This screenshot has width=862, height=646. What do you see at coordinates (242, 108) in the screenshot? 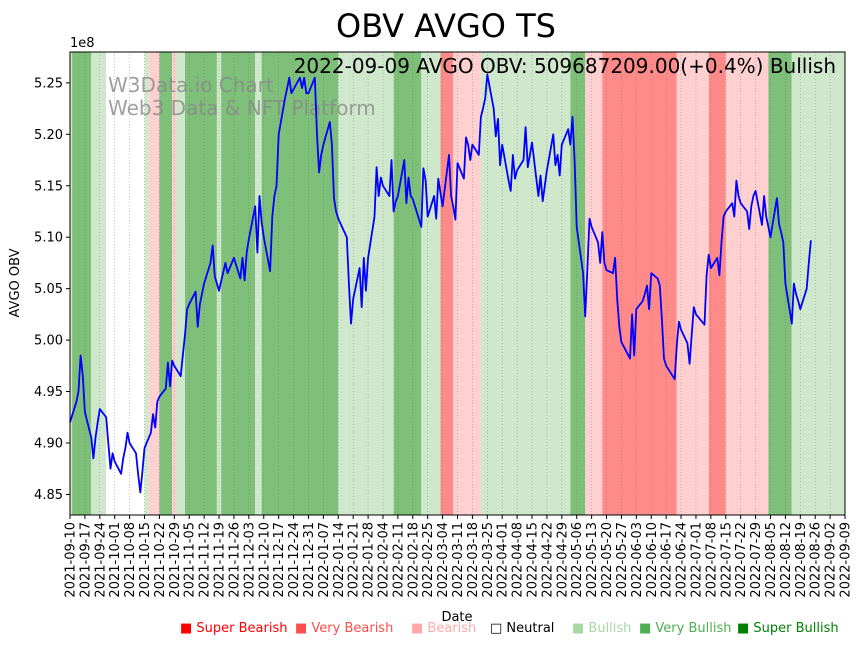
I see `watermark-line-2: Web3 Data & NFT Platform` at bounding box center [242, 108].